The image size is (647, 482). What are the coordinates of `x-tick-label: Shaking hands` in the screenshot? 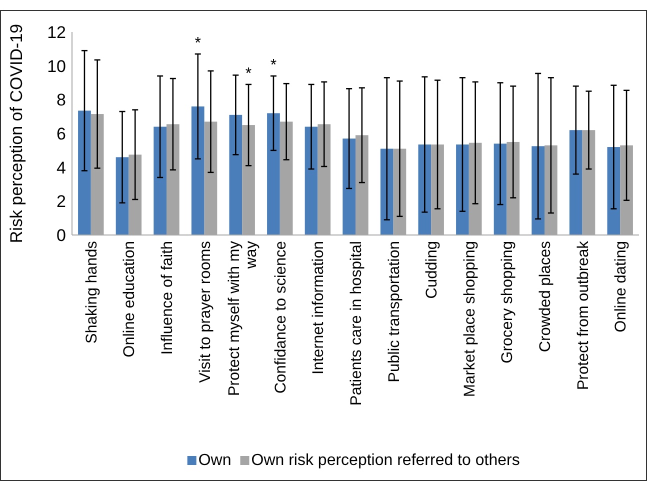 It's located at (91, 292).